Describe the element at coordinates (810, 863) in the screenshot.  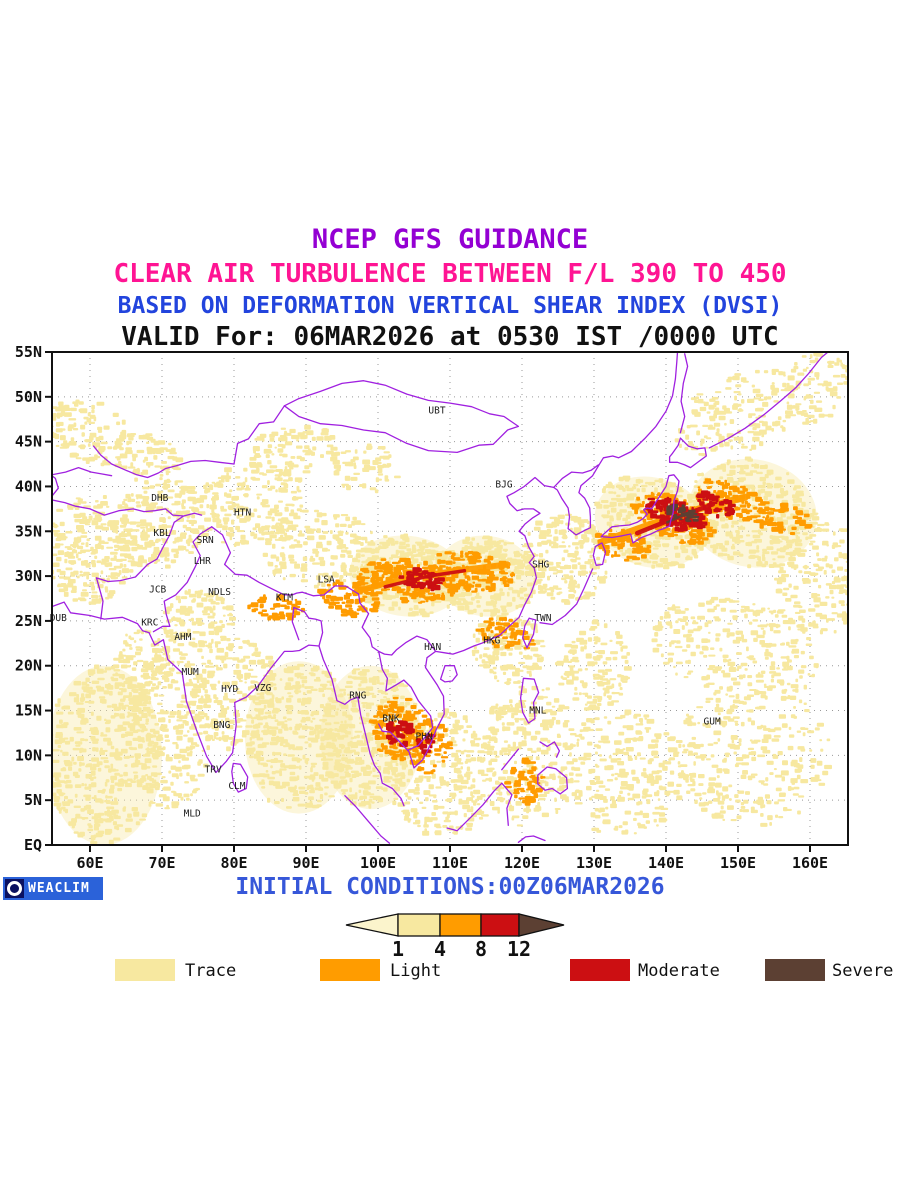
I see `x-tick-label: 160E` at that location.